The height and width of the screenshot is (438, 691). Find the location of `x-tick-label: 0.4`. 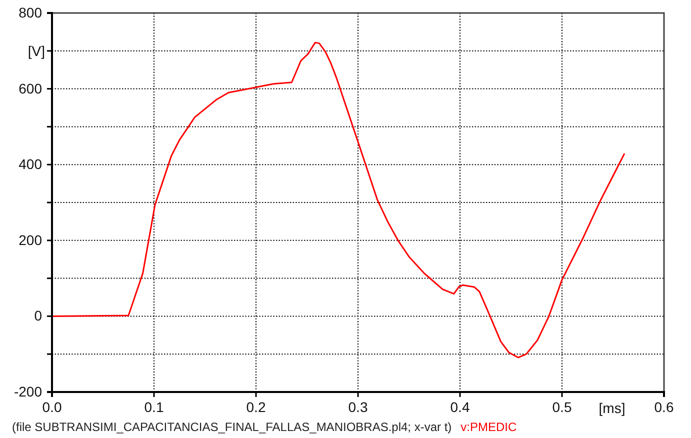

x-tick-label: 0.4 is located at coordinates (460, 406).